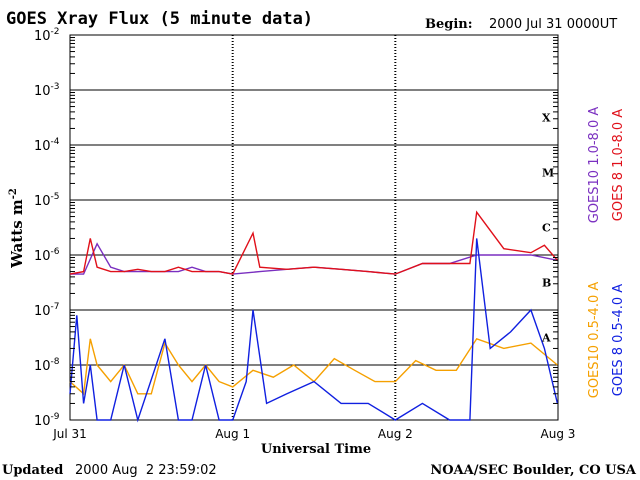 Image resolution: width=640 pixels, height=480 pixels. Describe the element at coordinates (618, 165) in the screenshot. I see `legend-entry: GOES 8 1.0-8.0 A` at that location.